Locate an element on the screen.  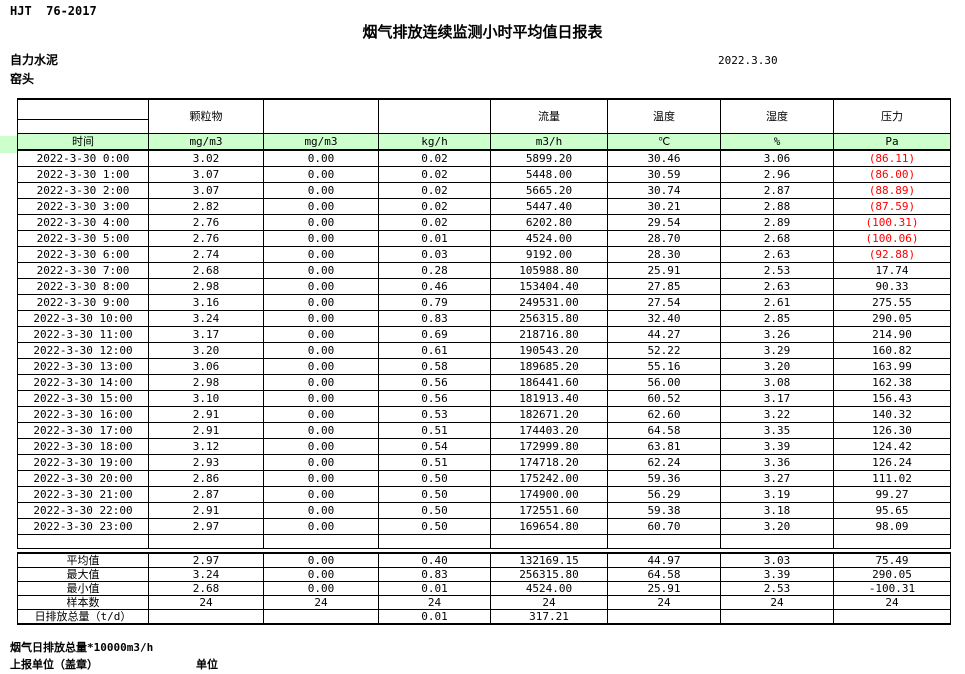
value-cell: 2.91 is located at coordinates (206, 414).